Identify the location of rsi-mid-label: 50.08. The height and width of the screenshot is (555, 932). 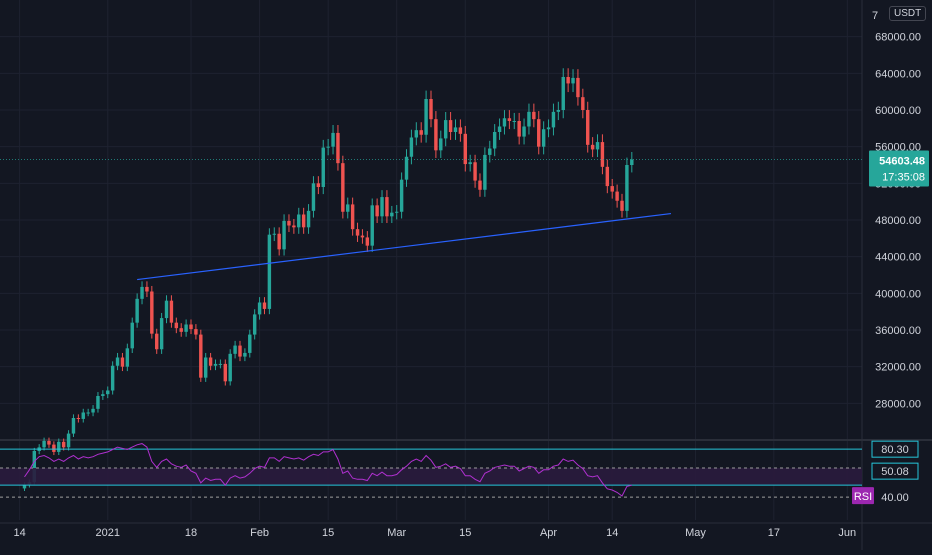
(895, 472).